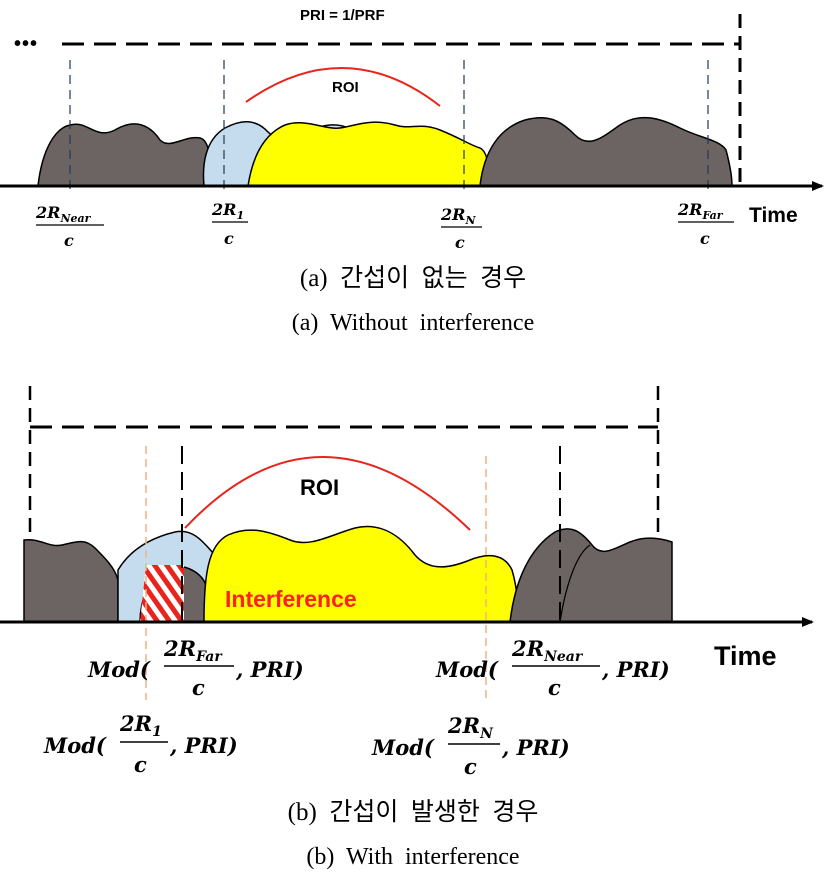  I want to click on marker-far-fraction: 2RFar c, so click(705, 224).